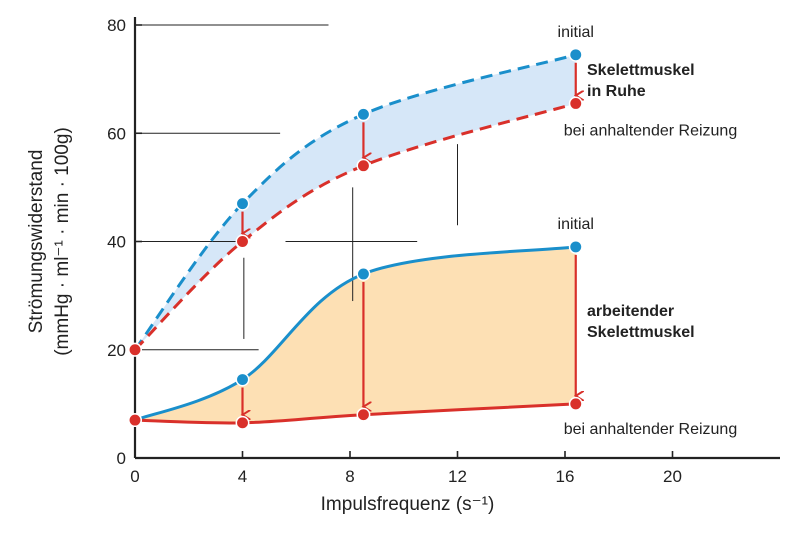  What do you see at coordinates (565, 476) in the screenshot?
I see `x-tick-label-16: 16` at bounding box center [565, 476].